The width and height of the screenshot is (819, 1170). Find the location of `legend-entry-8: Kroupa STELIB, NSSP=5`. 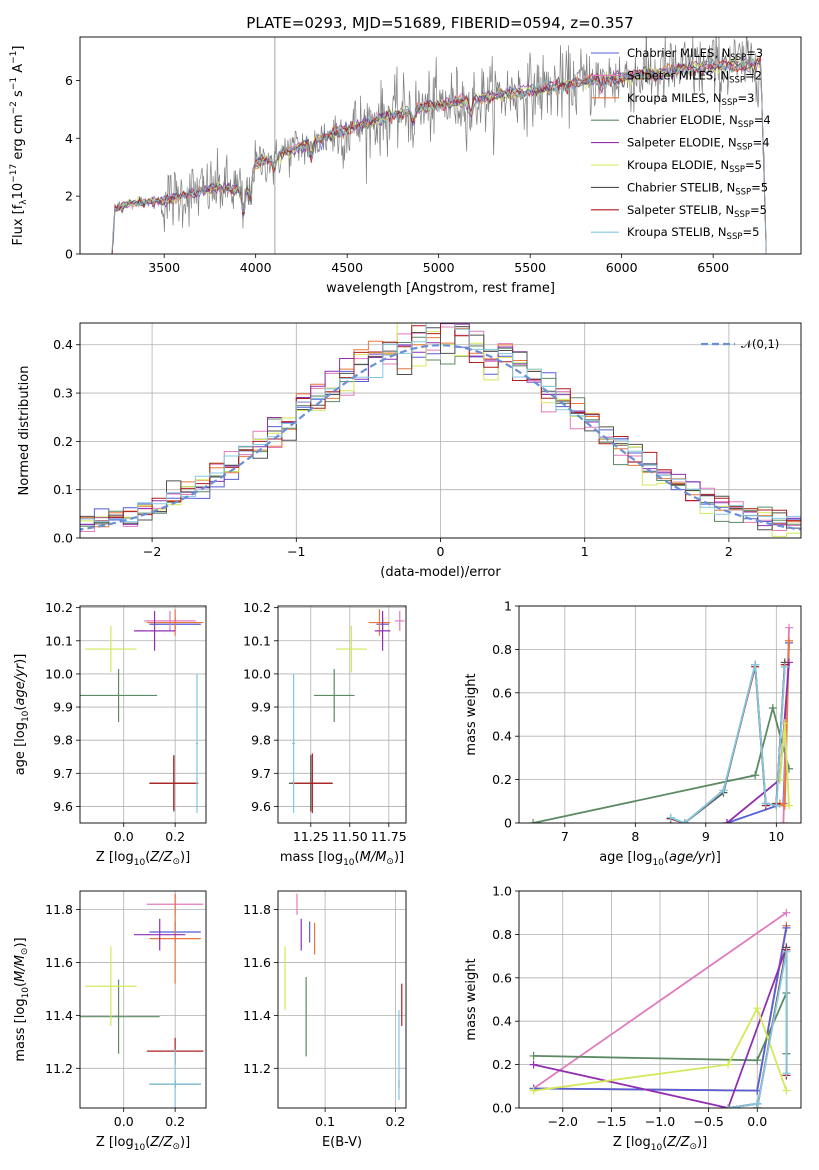

legend-entry-8: Kroupa STELIB, NSSP=5 is located at coordinates (693, 233).